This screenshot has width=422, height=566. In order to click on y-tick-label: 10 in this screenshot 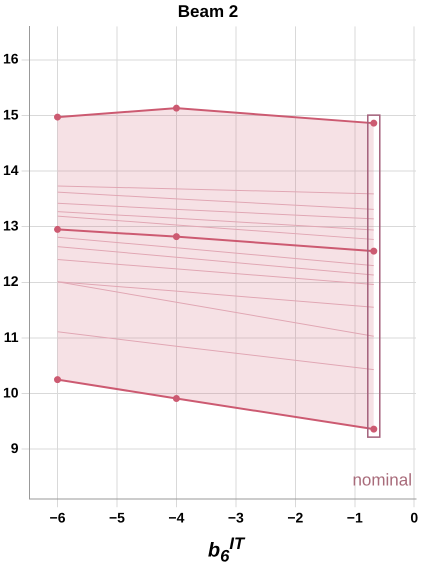, I will do `click(10, 392)`.